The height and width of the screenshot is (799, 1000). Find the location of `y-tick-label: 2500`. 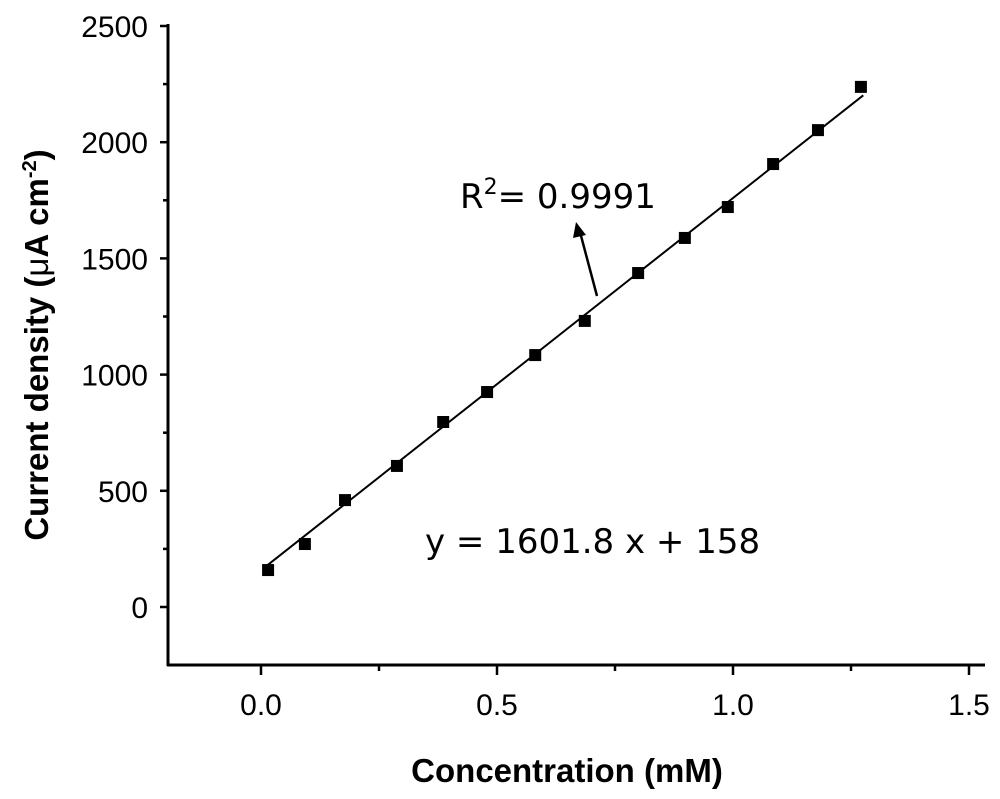

y-tick-label: 2500 is located at coordinates (114, 27).